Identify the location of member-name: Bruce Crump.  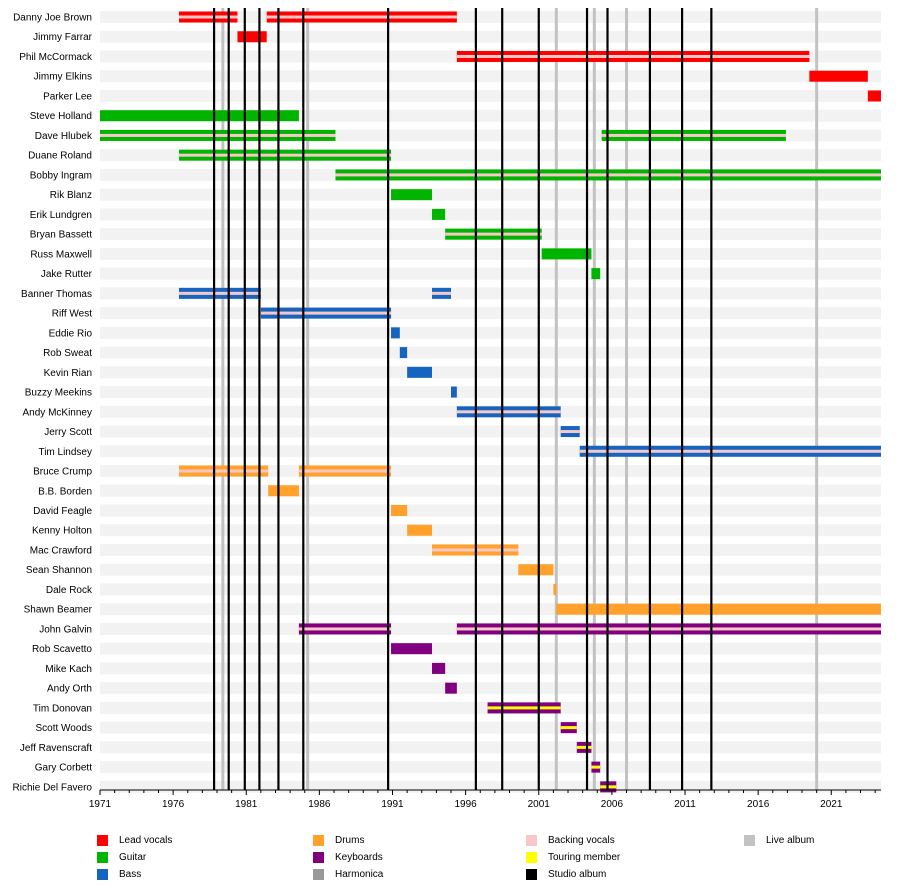
(62, 472).